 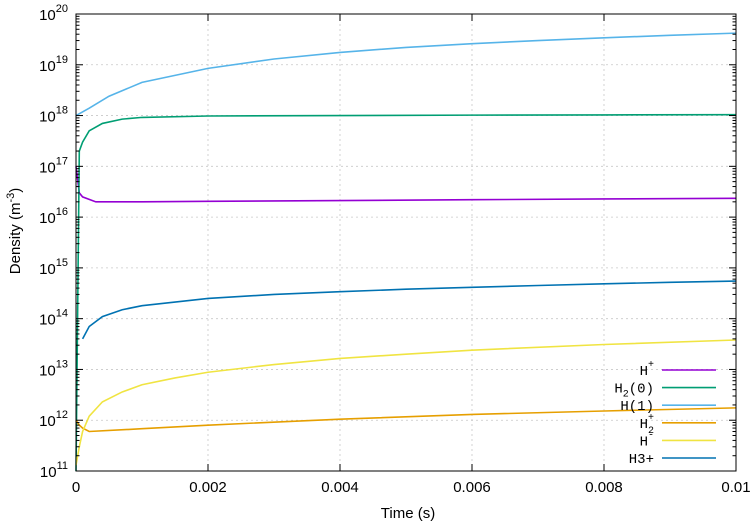 What do you see at coordinates (53, 64) in the screenshot?
I see `y-tick-label: 1019` at bounding box center [53, 64].